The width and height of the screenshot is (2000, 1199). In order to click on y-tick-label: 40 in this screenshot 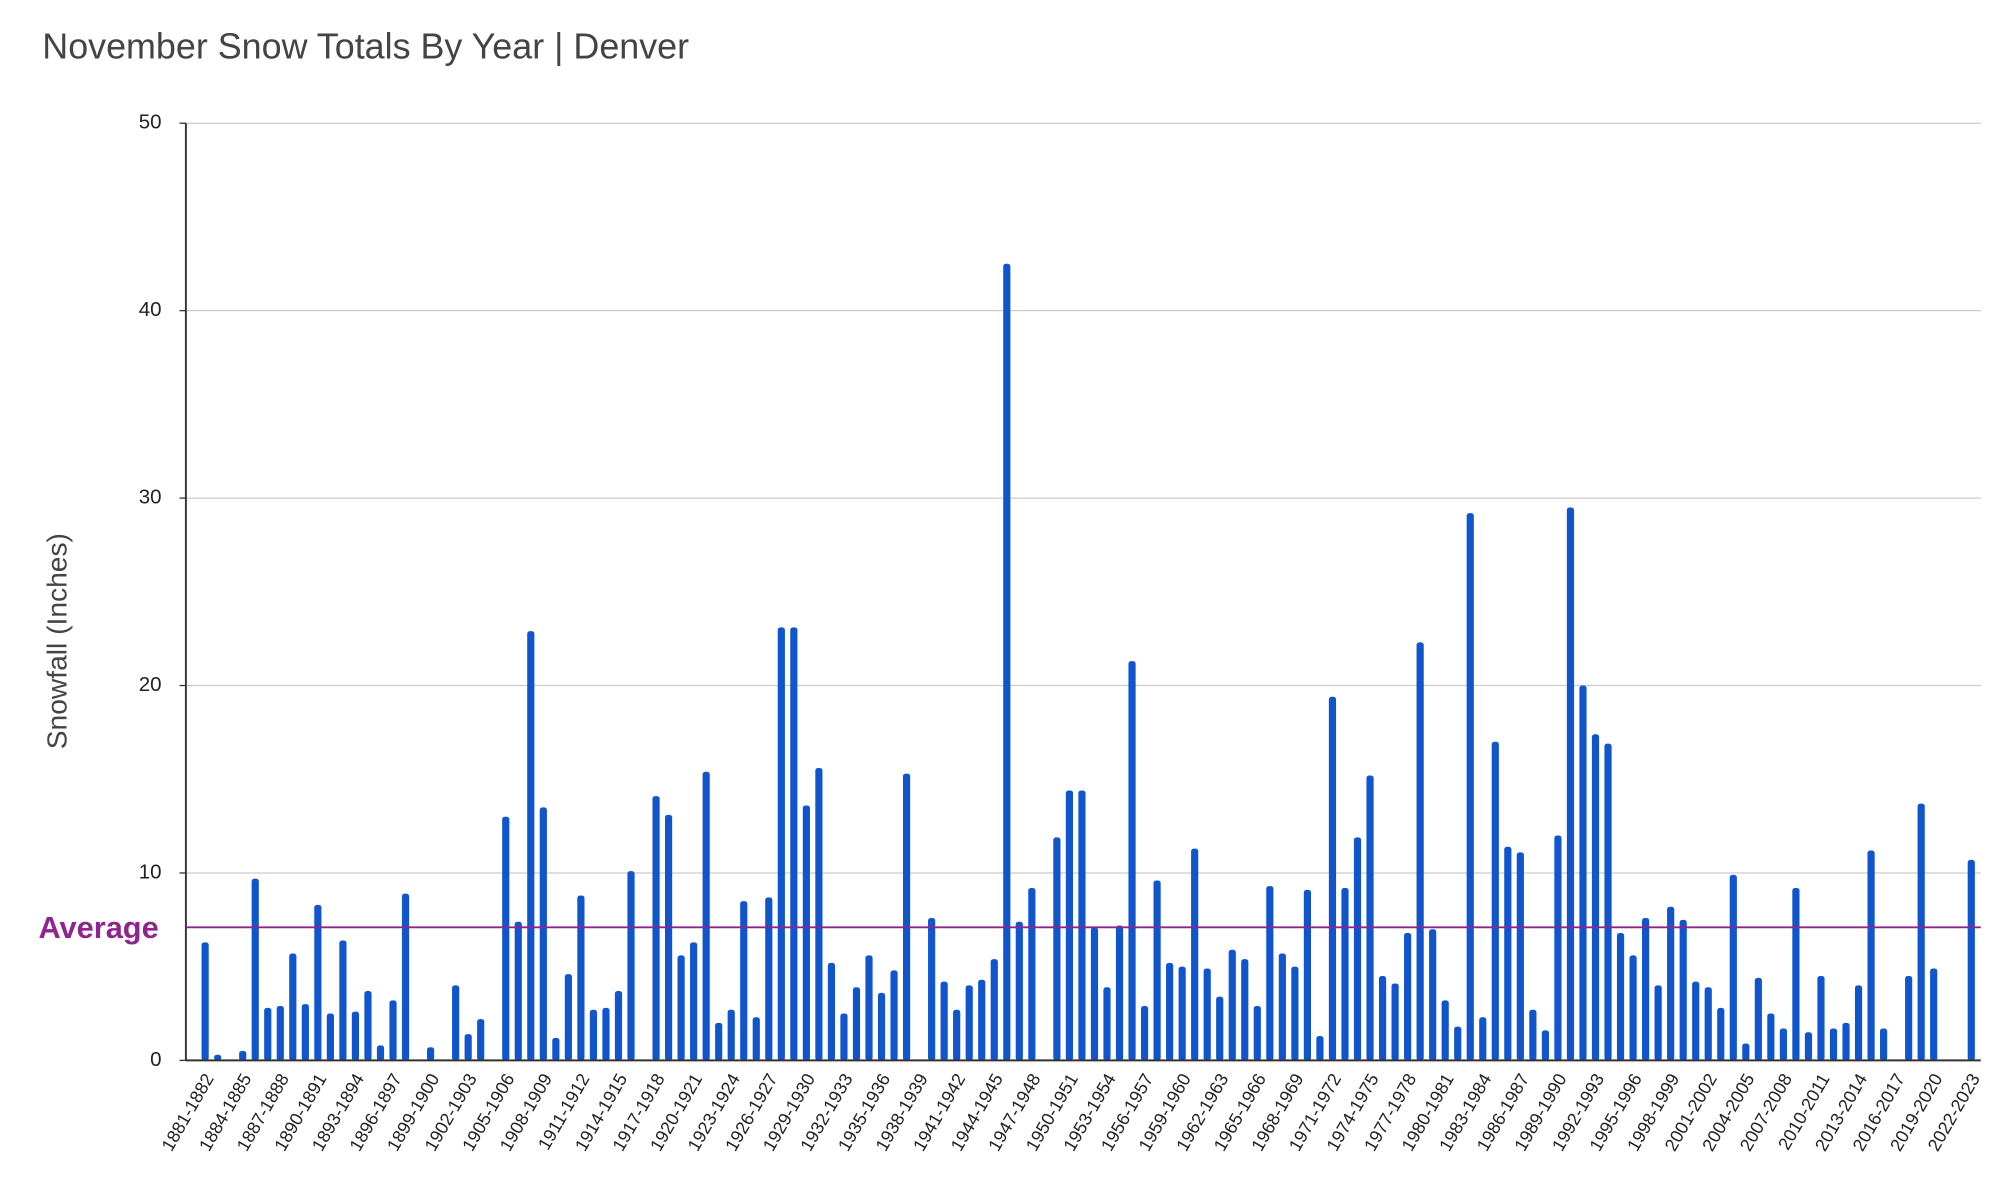, I will do `click(150, 309)`.